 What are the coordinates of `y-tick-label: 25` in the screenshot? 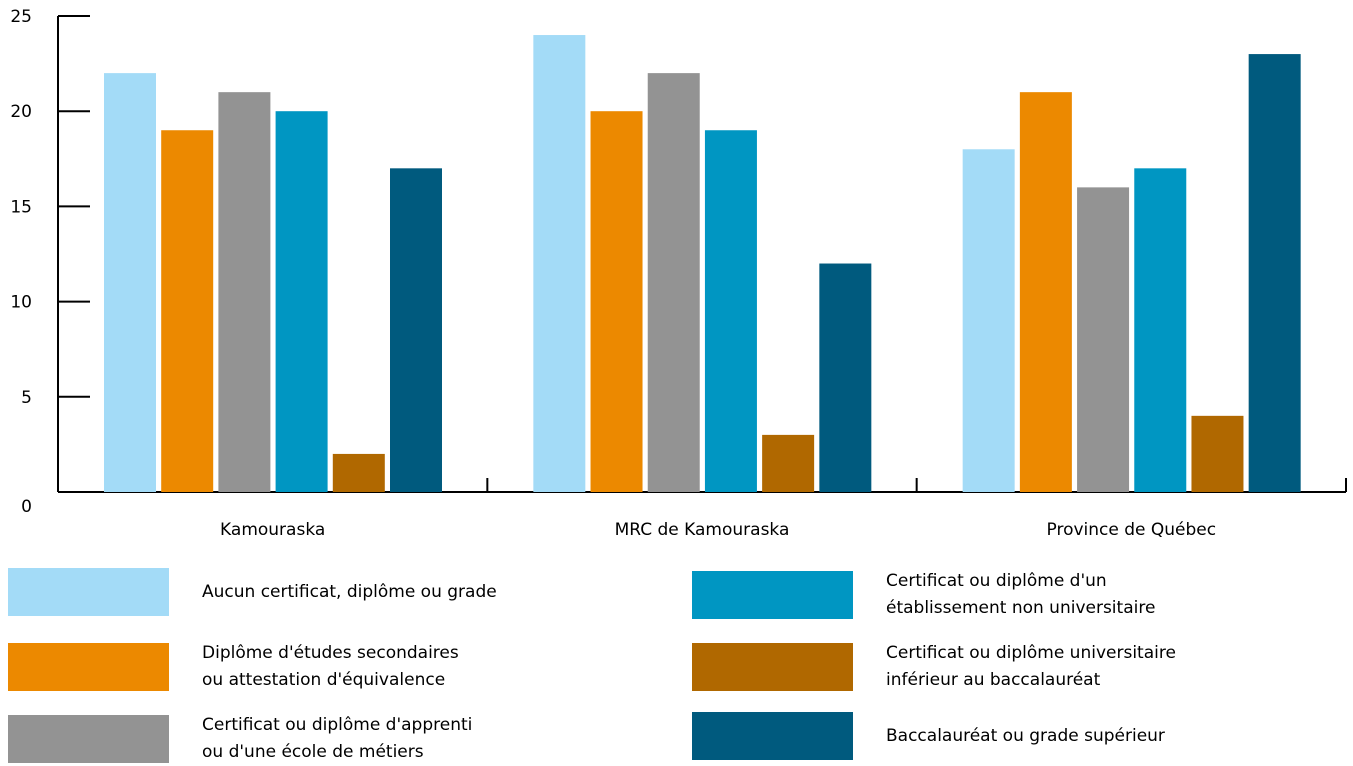 It's located at (21, 17).